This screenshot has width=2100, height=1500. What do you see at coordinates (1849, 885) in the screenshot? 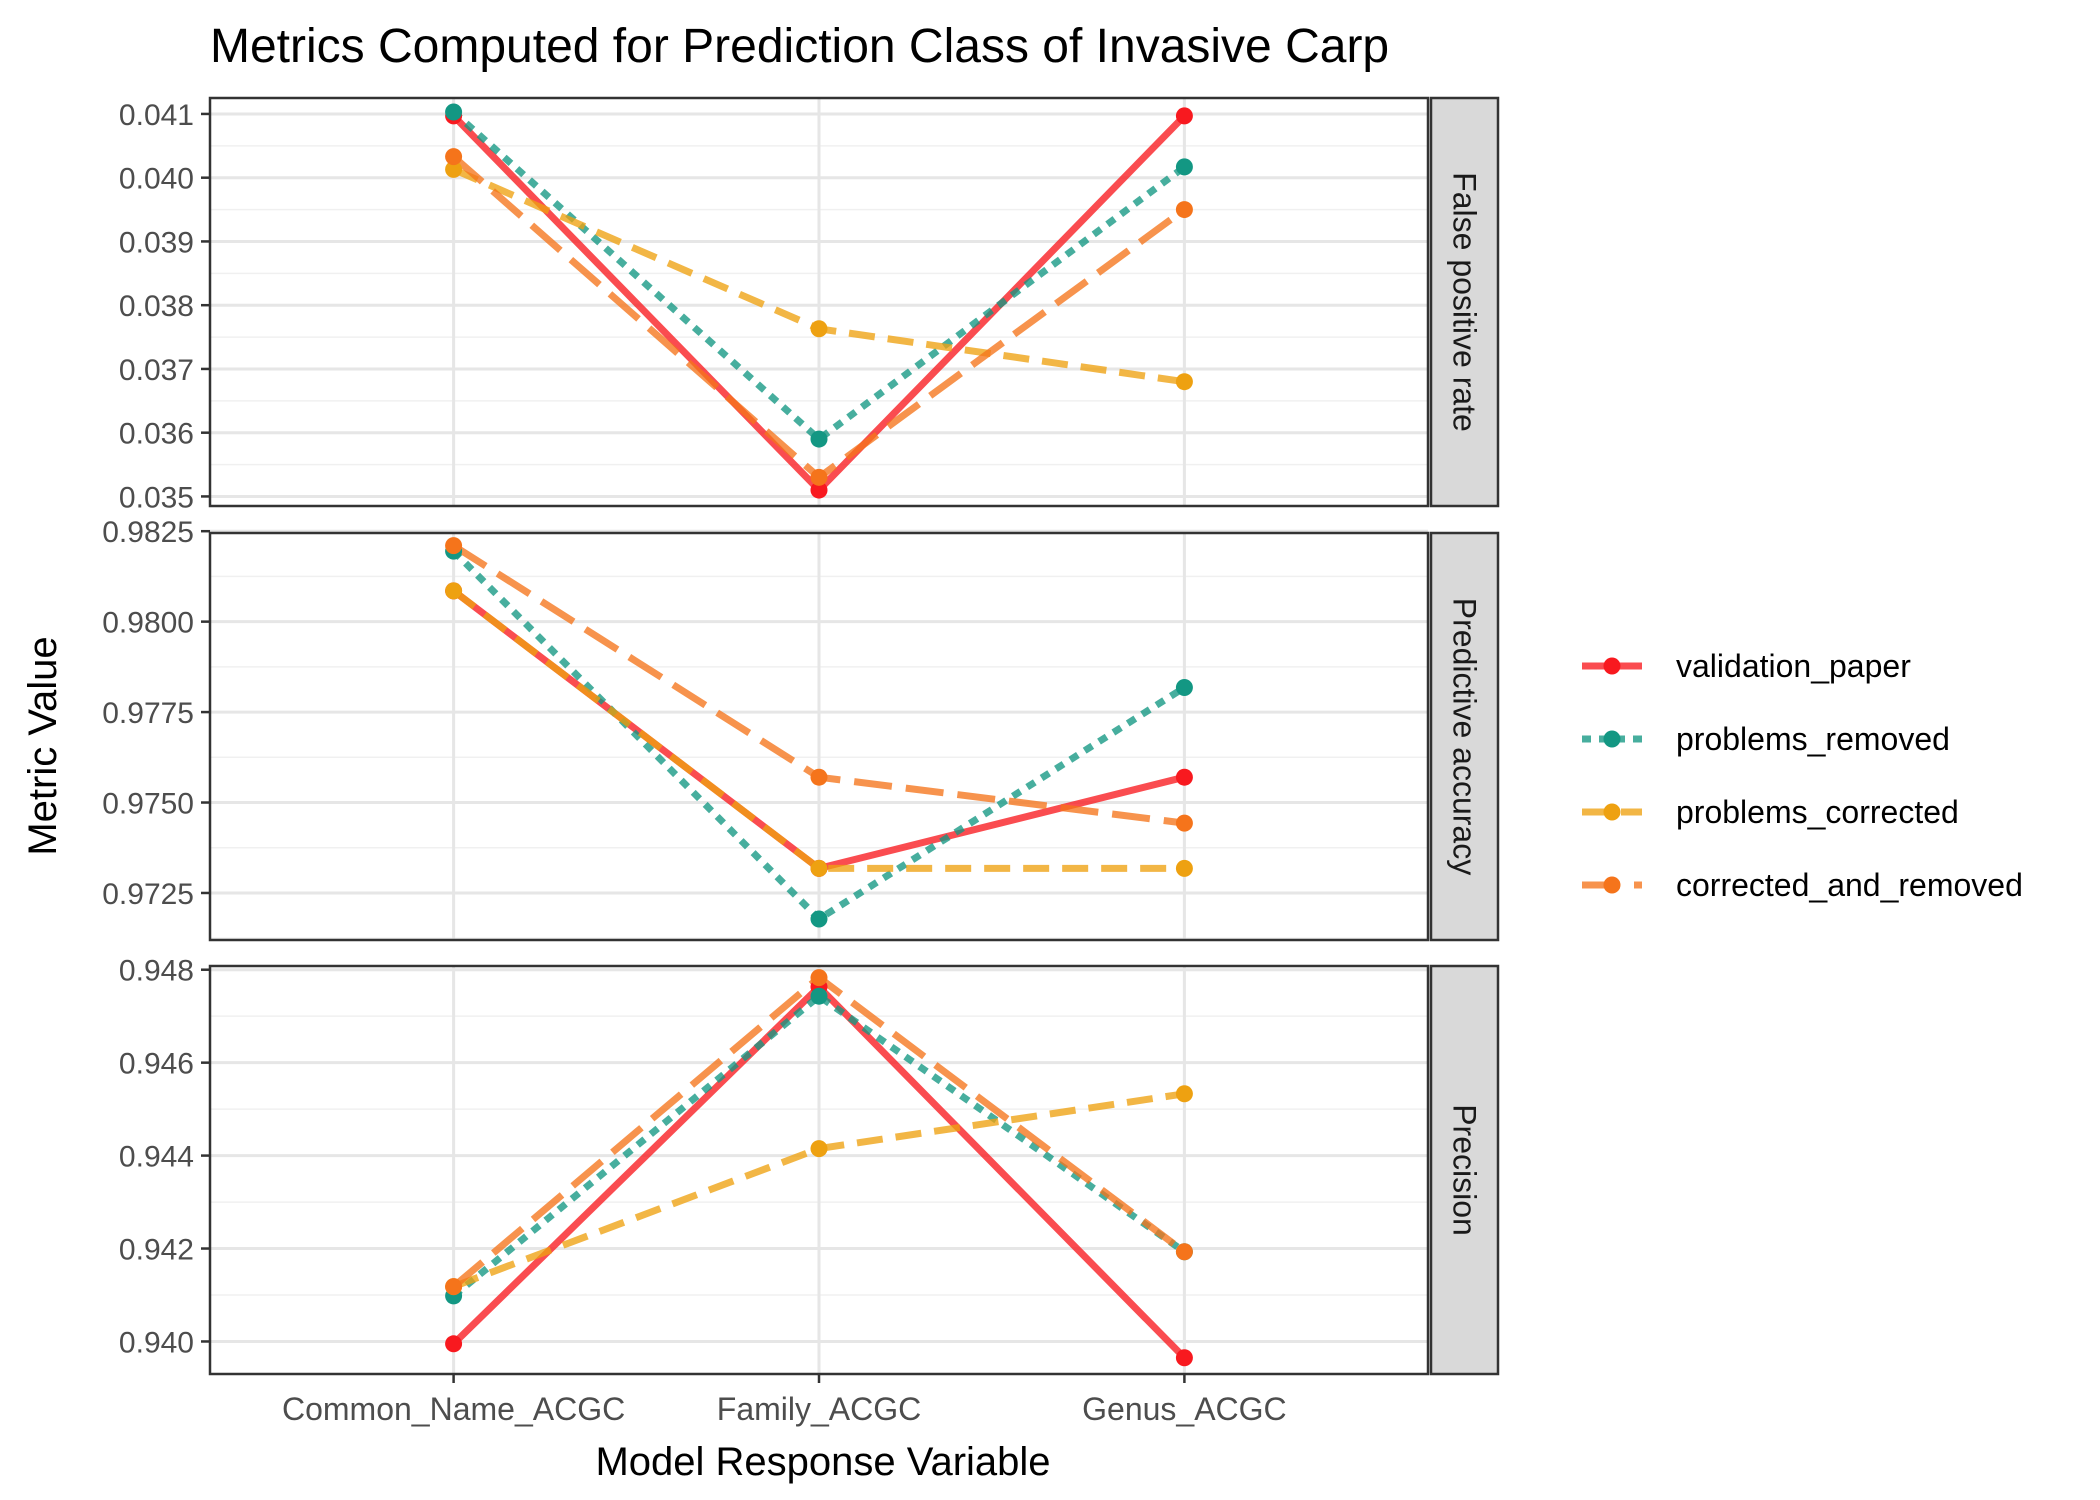
I see `legend-label: corrected_and_removed` at bounding box center [1849, 885].